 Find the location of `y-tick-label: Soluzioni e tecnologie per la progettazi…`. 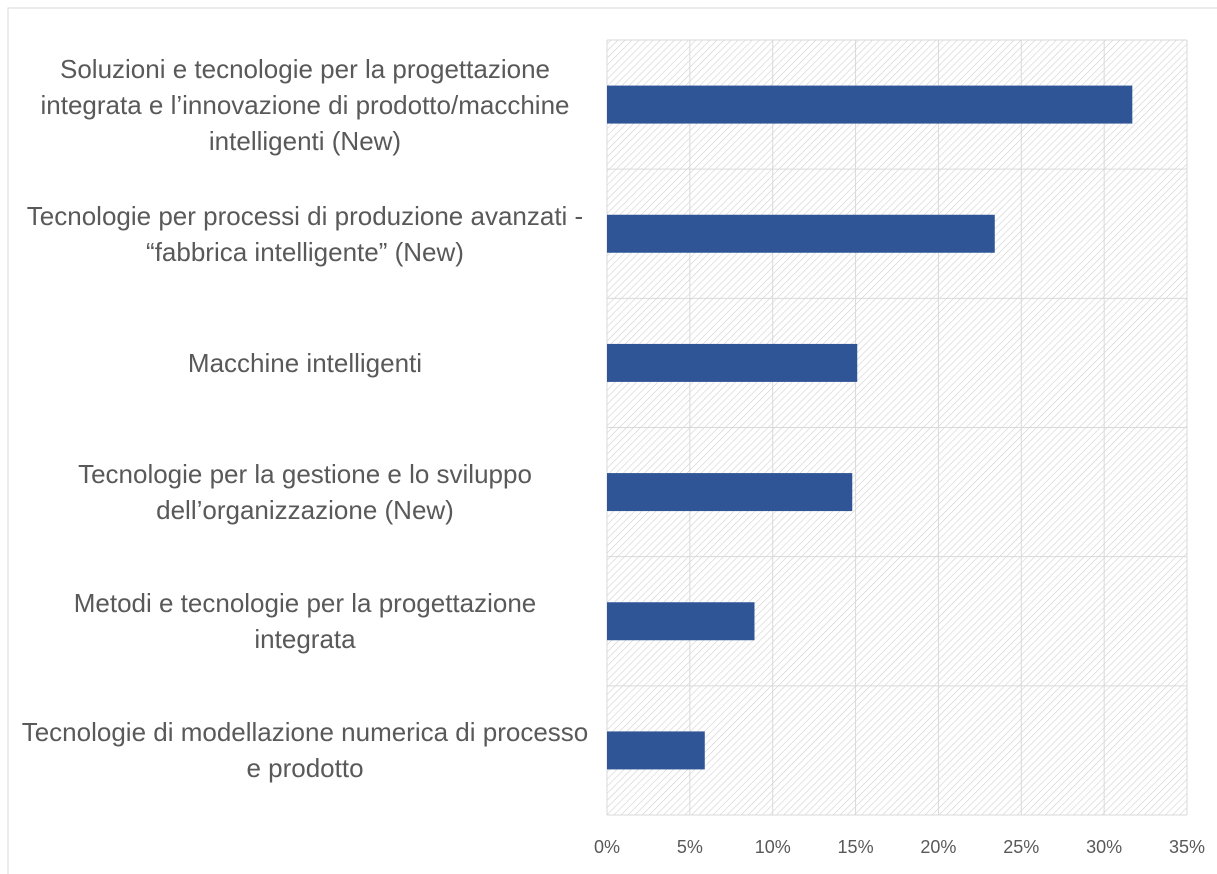

y-tick-label: Soluzioni e tecnologie per la progettazi… is located at coordinates (305, 104).